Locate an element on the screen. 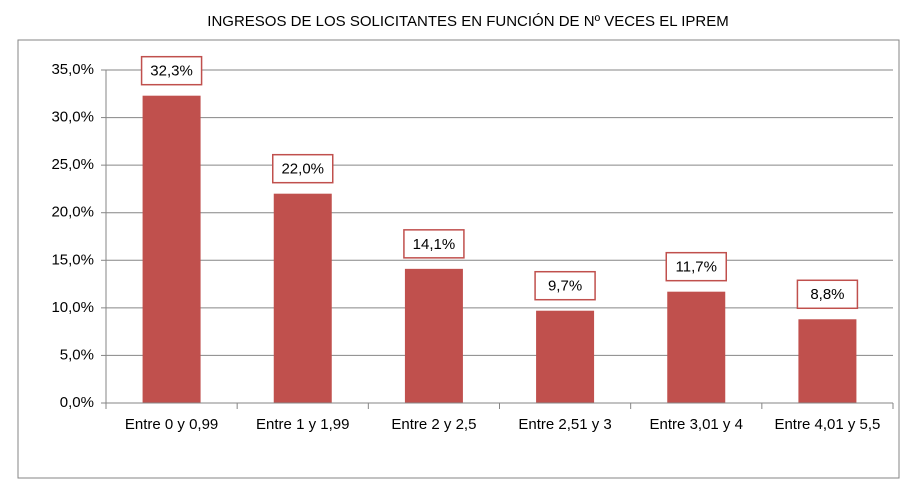 This screenshot has height=480, width=906. y-tick-label: 5,0% is located at coordinates (77, 354).